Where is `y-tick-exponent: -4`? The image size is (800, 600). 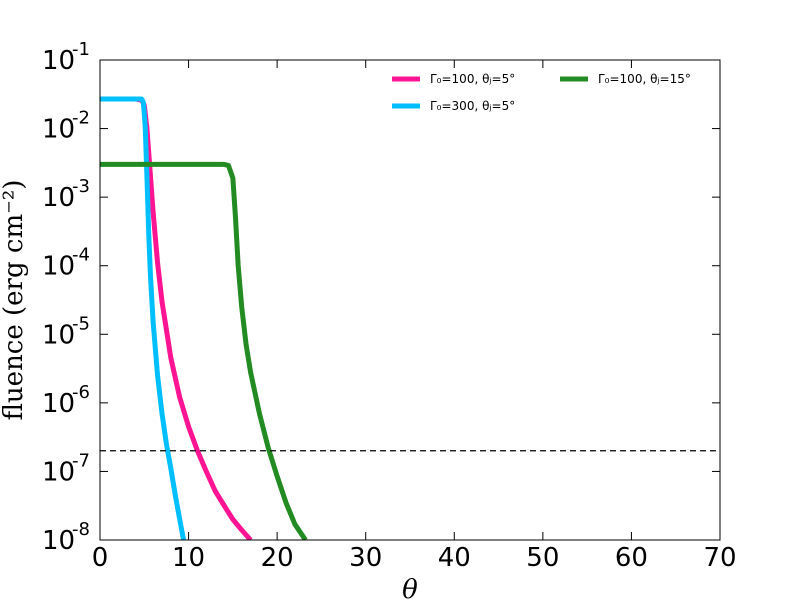
y-tick-exponent: -4 is located at coordinates (81, 255).